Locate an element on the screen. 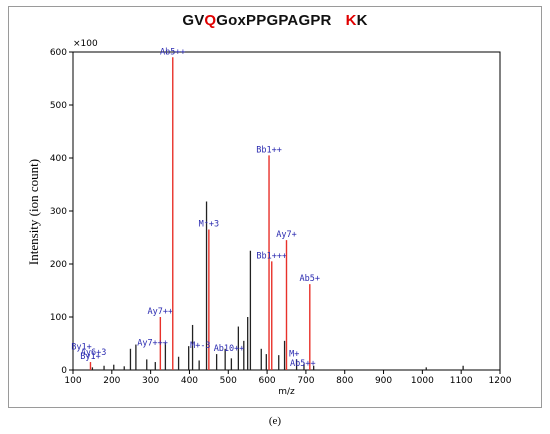  peak-label: Bb1+++ is located at coordinates (271, 256).